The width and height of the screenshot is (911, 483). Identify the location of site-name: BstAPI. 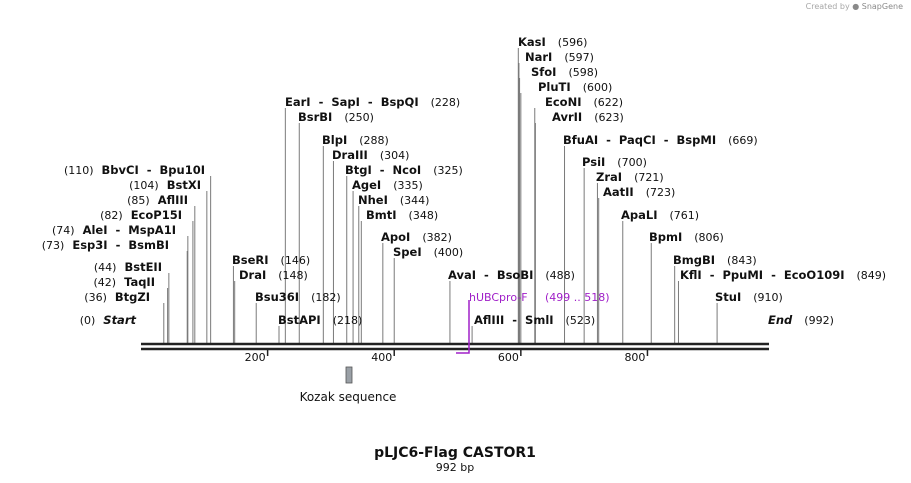
(299, 320).